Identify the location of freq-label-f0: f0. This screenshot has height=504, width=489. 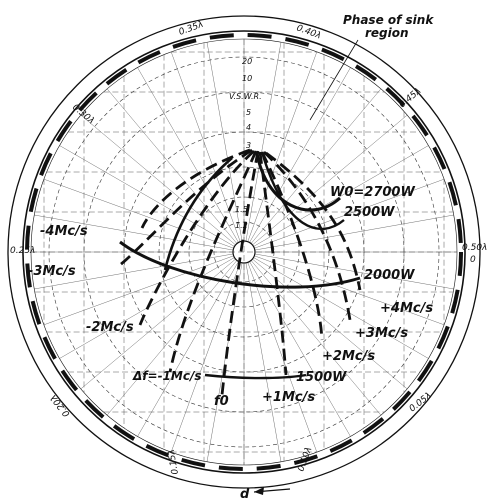
(221, 401).